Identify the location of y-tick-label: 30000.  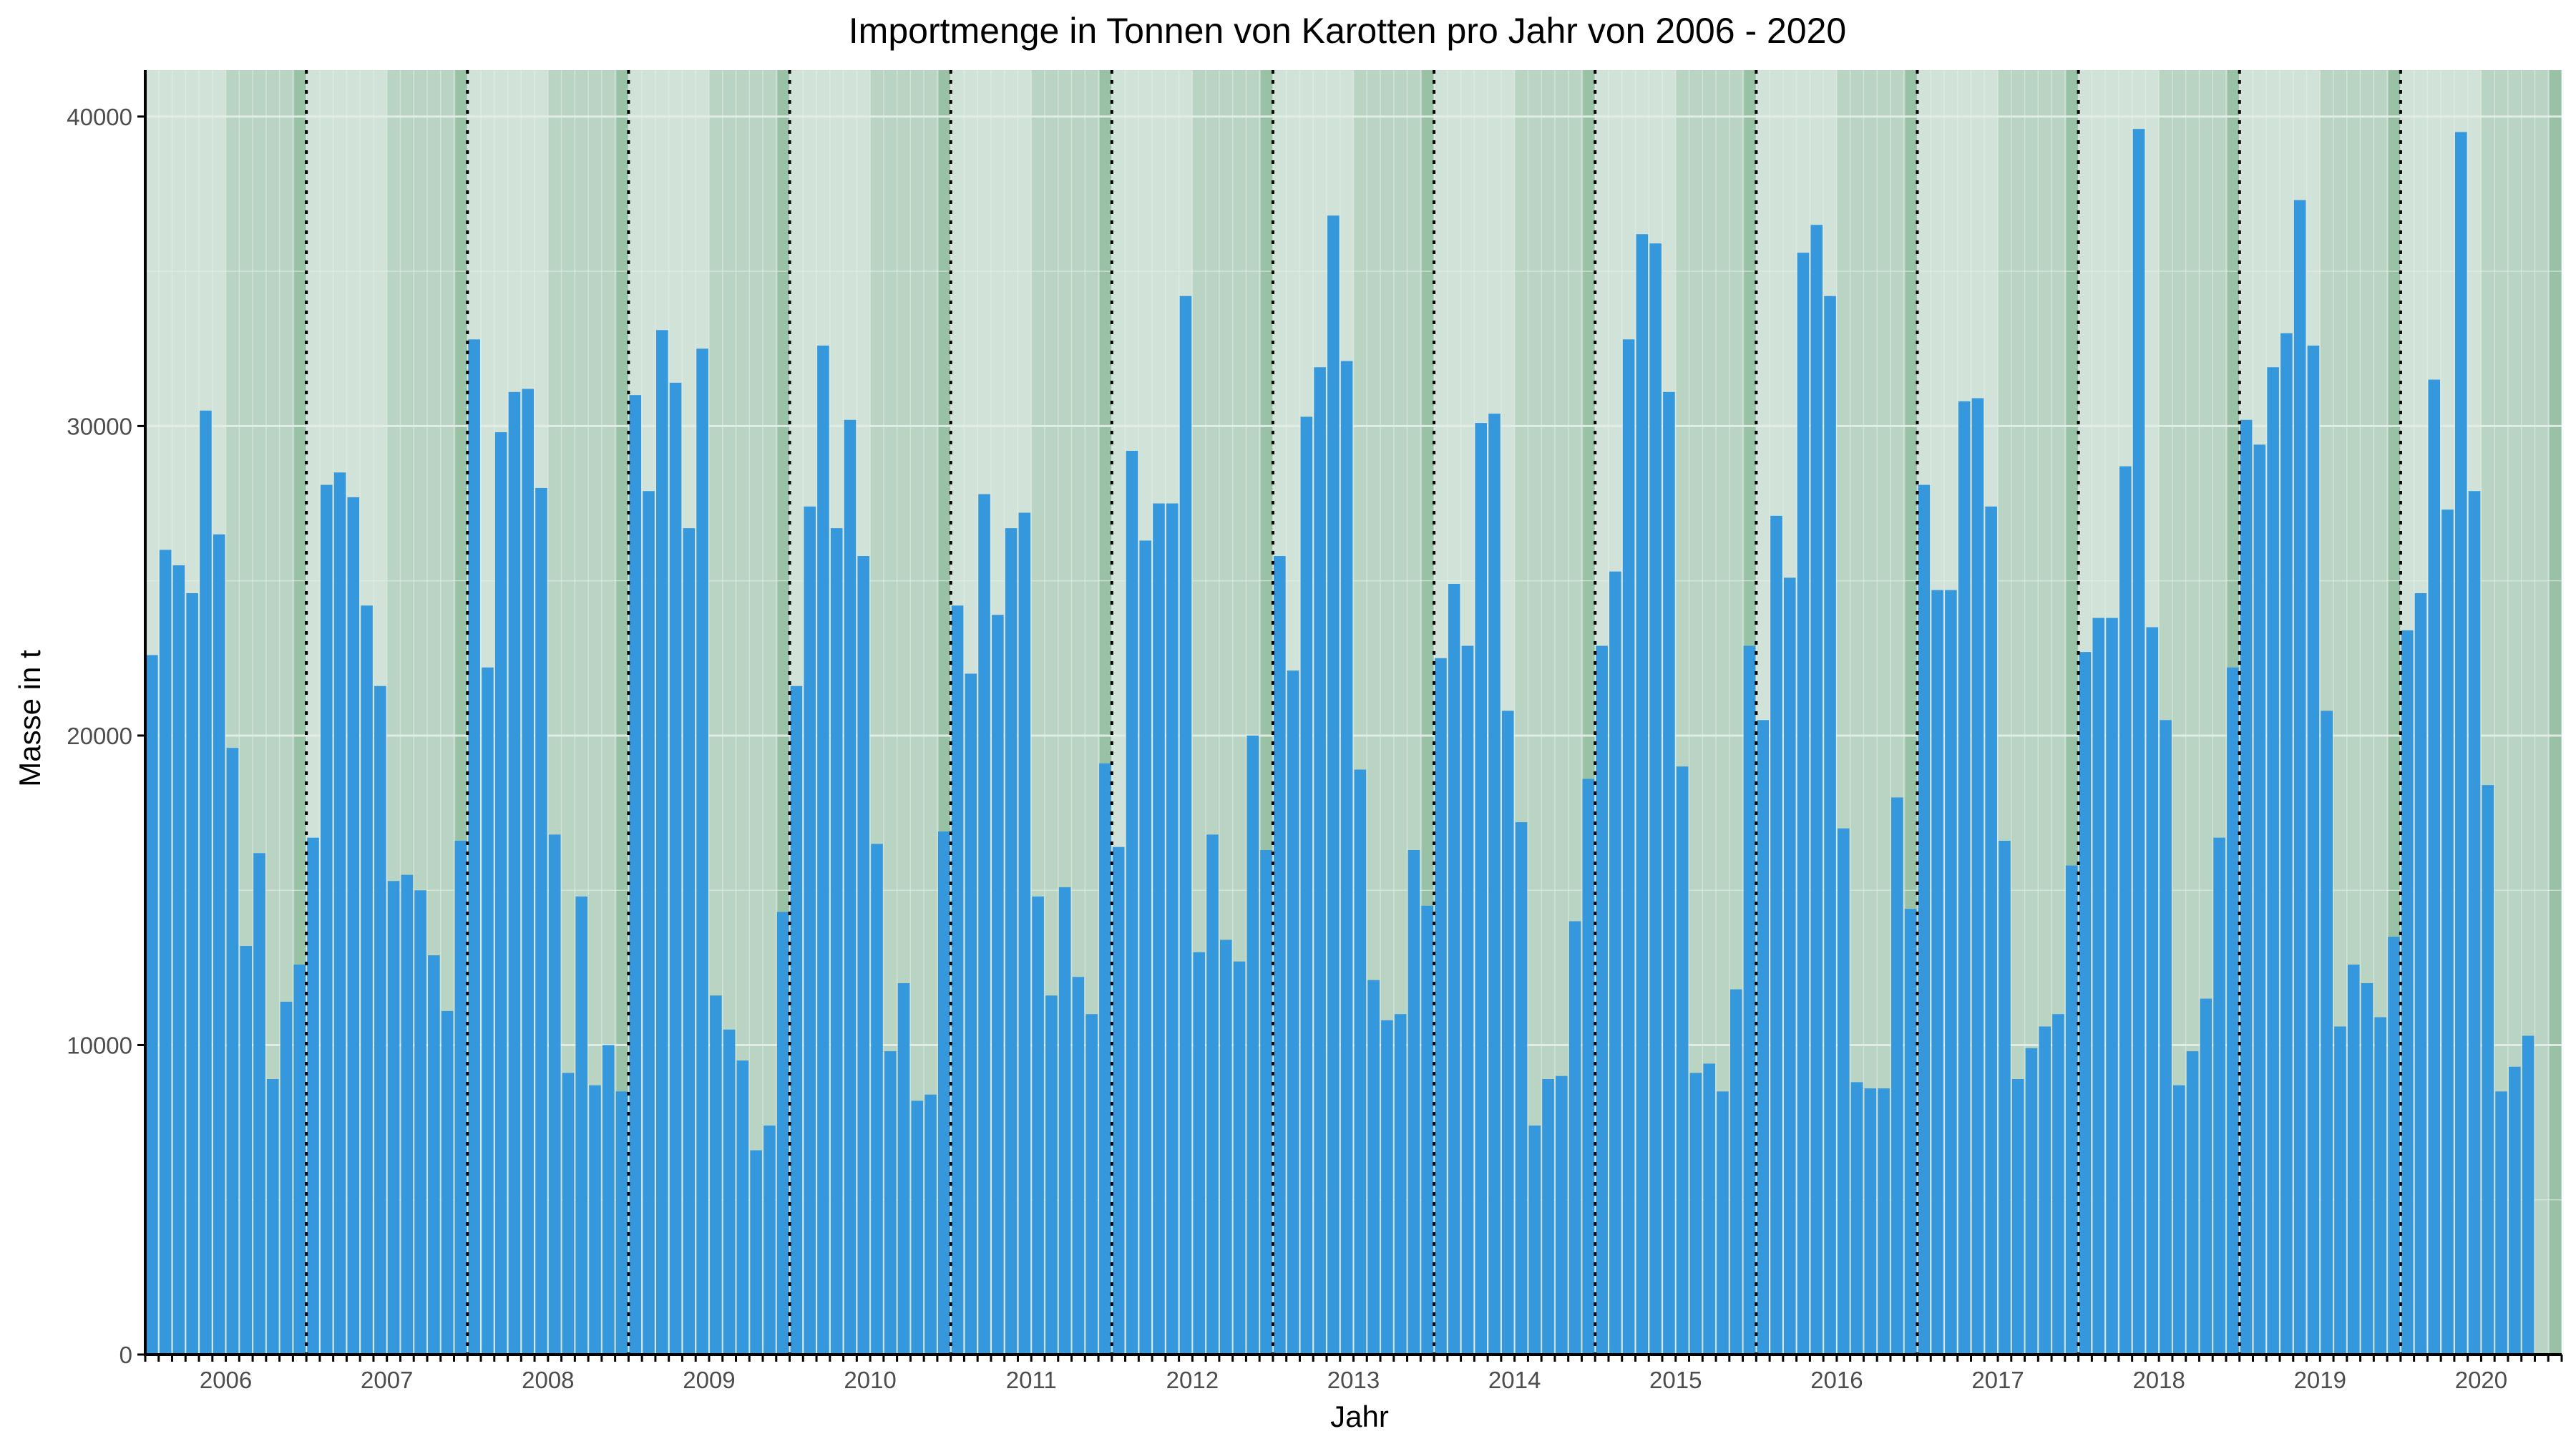
(100, 426).